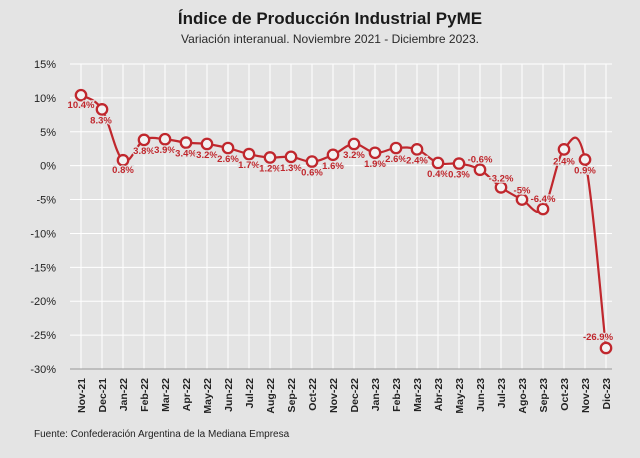 This screenshot has width=640, height=458. I want to click on x-tick-label: Jan-23, so click(376, 394).